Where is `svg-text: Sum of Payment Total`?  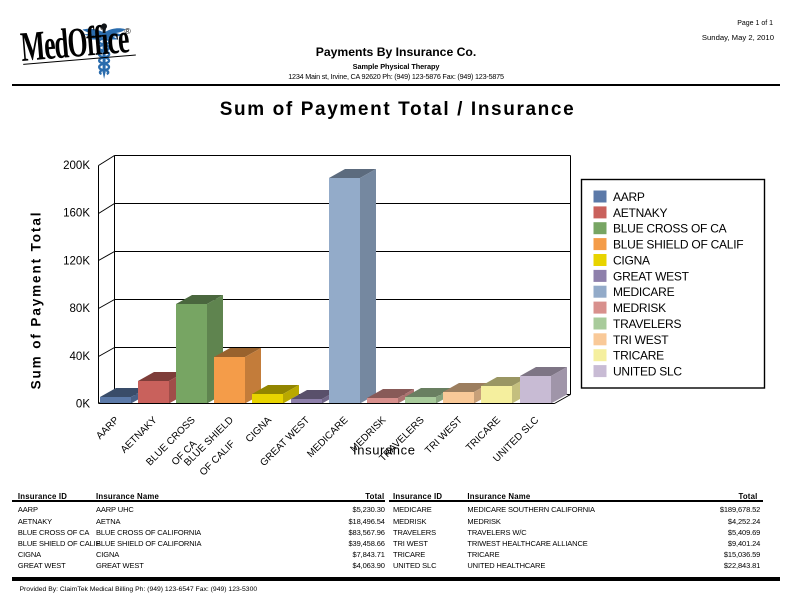 svg-text: Sum of Payment Total is located at coordinates (36, 300).